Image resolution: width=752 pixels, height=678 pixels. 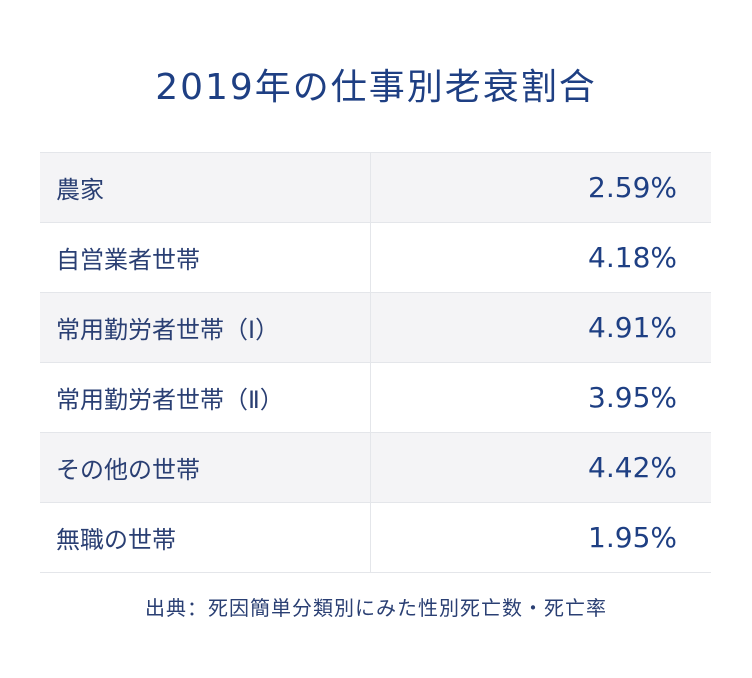 I want to click on row-value: 4.42%, so click(x=632, y=467).